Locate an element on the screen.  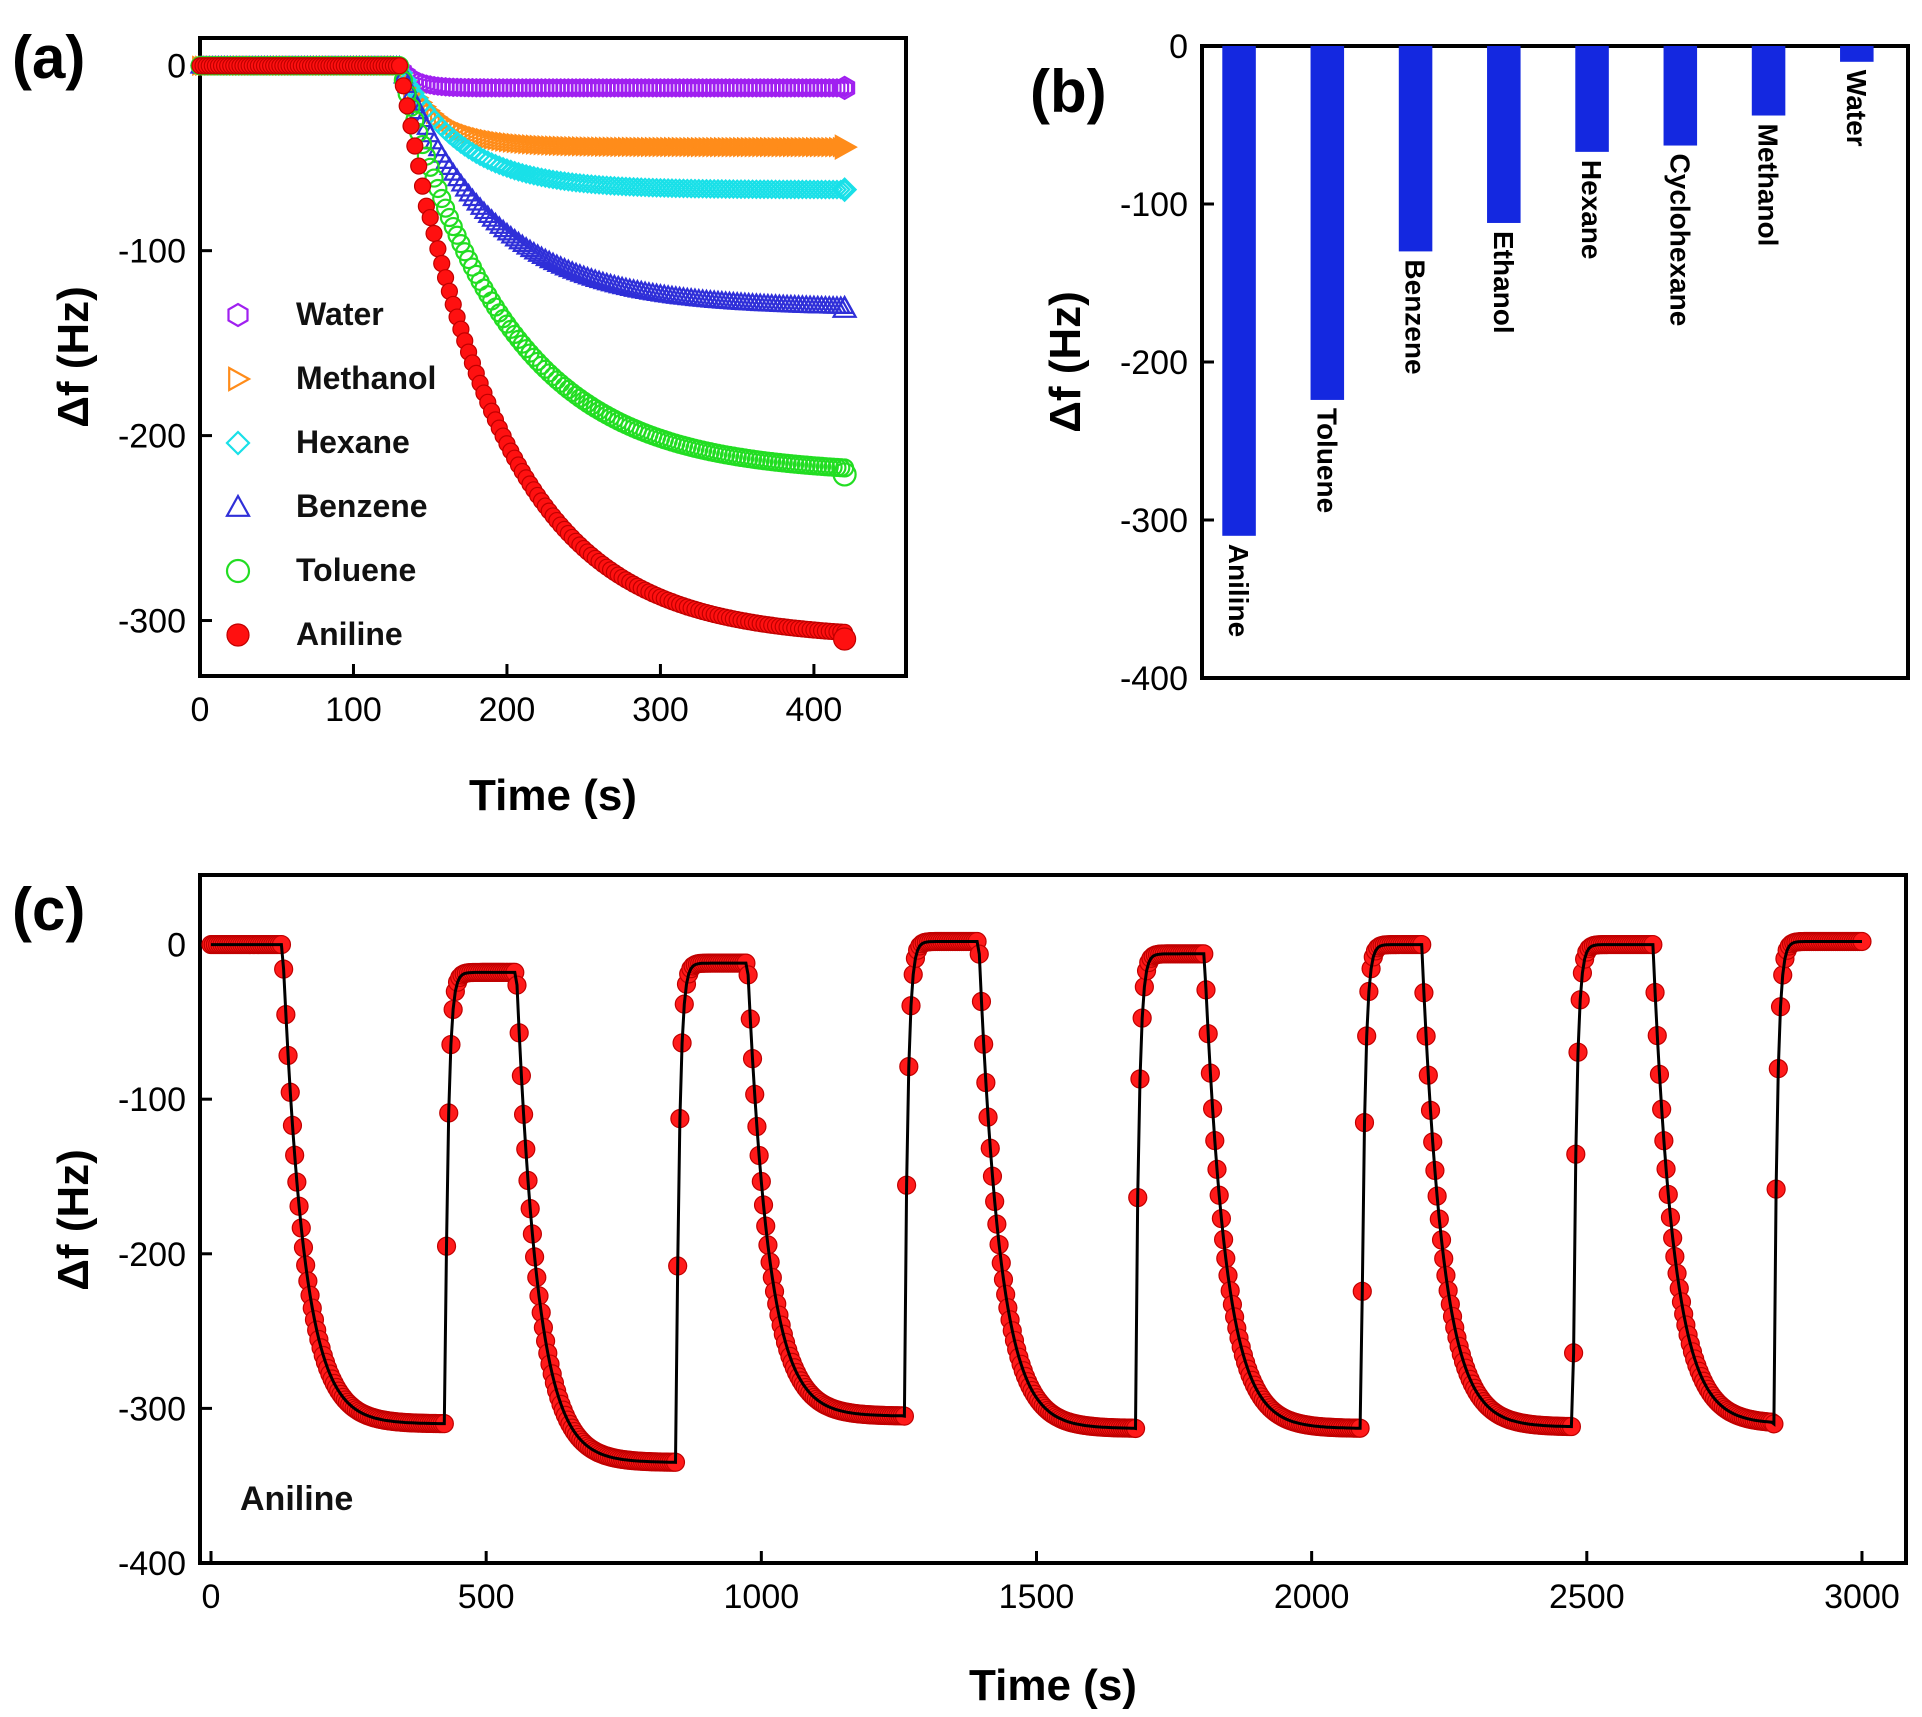
bar-water is located at coordinates (1857, 54).